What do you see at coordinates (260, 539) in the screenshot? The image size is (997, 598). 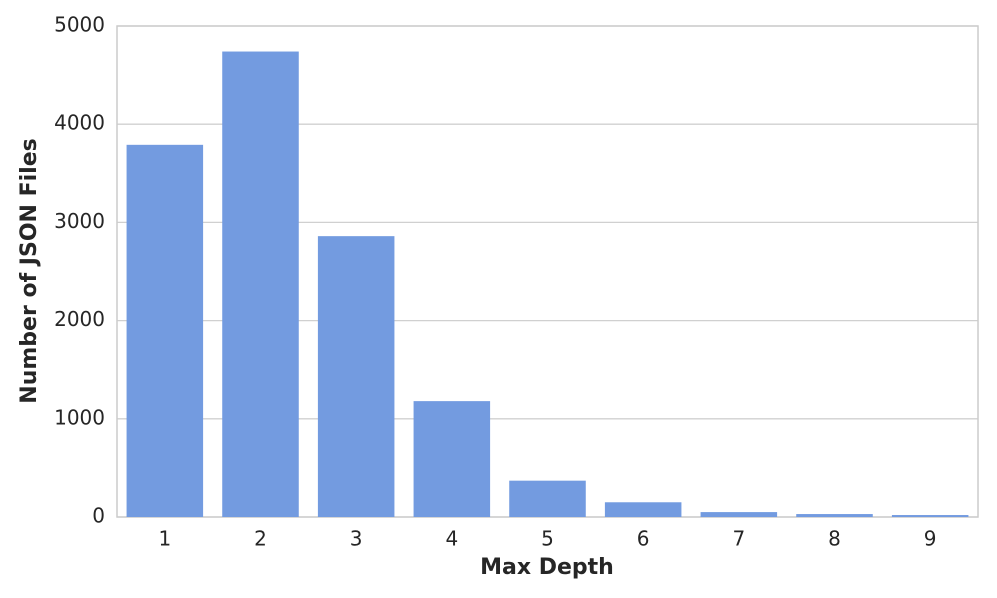 I see `x-tick-label: 2` at bounding box center [260, 539].